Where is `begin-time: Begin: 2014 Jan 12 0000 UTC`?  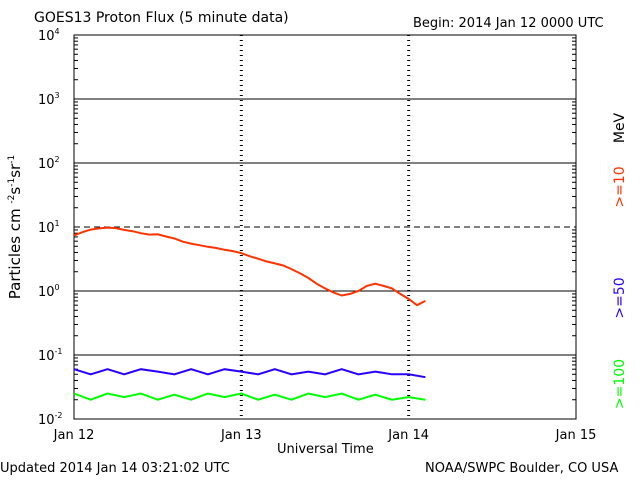
begin-time: Begin: 2014 Jan 12 0000 UTC is located at coordinates (508, 23).